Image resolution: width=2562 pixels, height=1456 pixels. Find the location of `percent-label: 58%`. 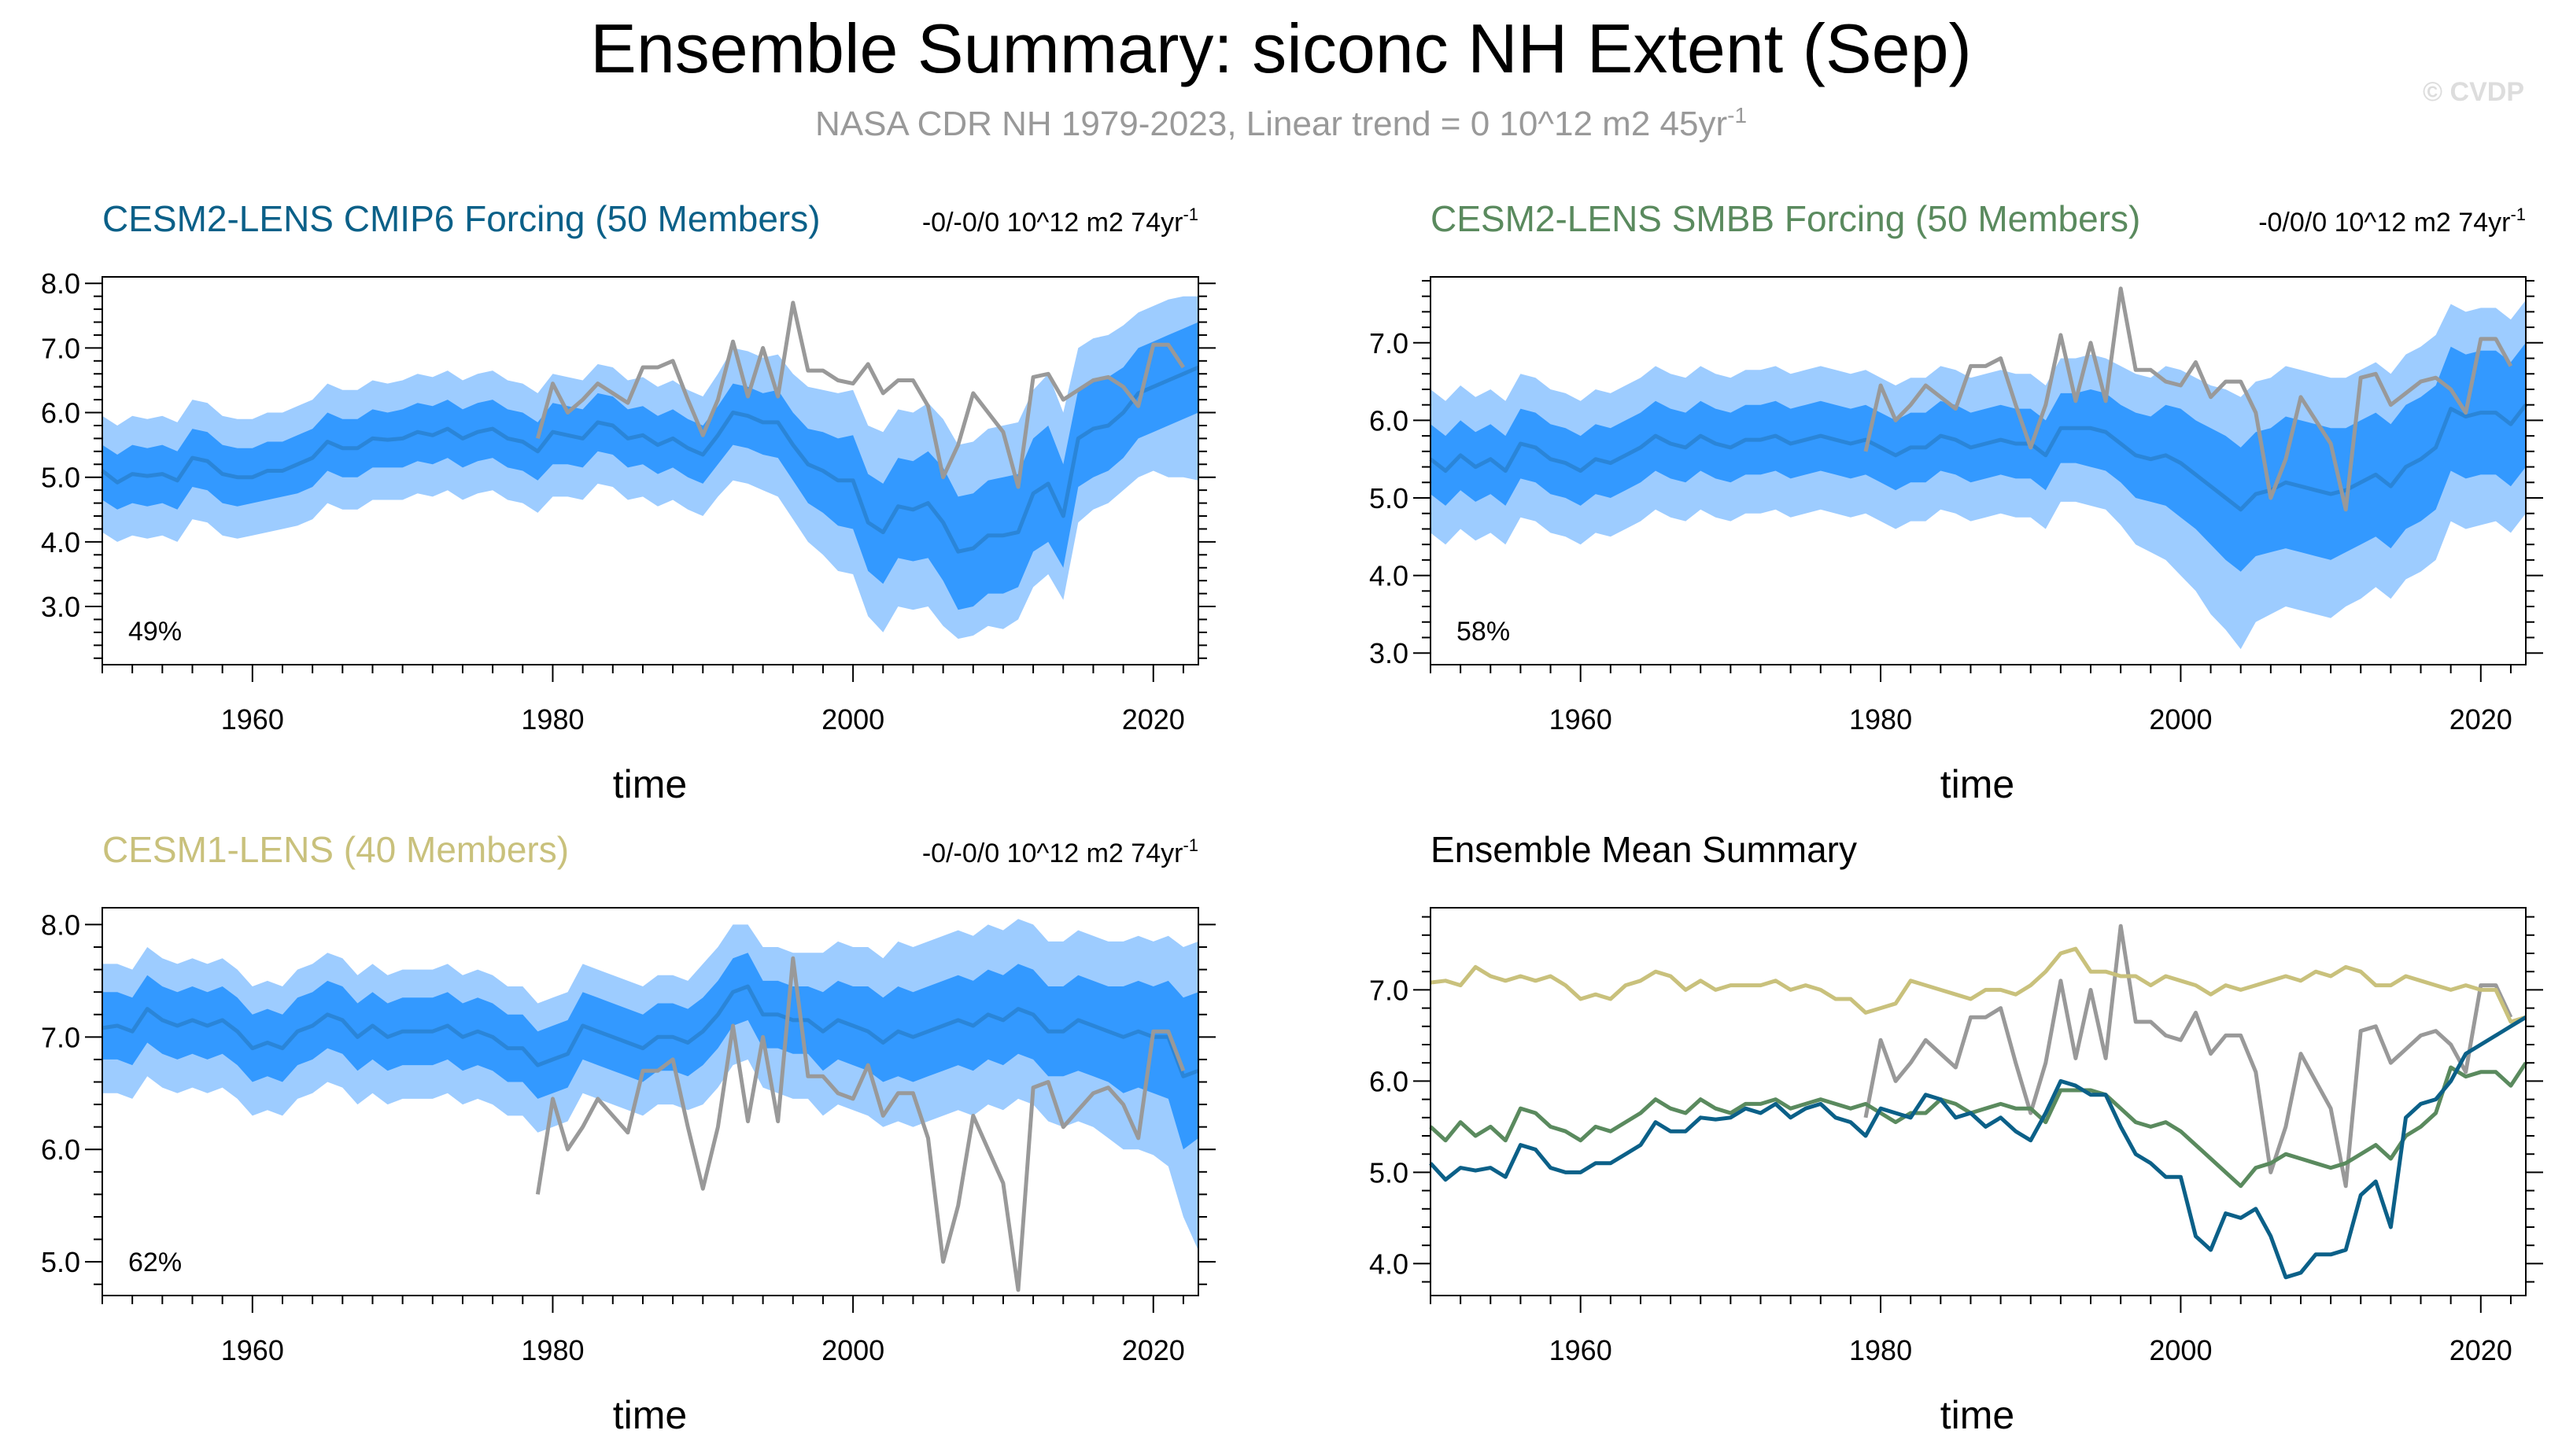

percent-label: 58% is located at coordinates (1483, 632).